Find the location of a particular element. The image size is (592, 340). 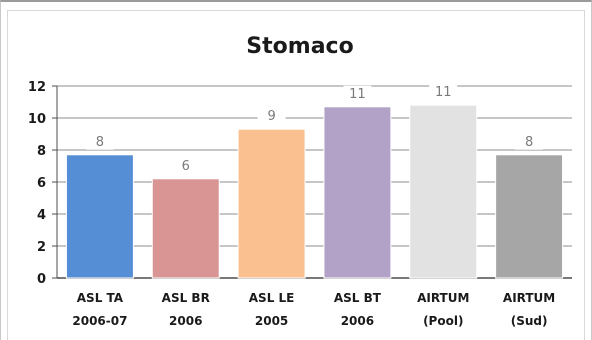

x-tick-label: (Sud) is located at coordinates (529, 321).